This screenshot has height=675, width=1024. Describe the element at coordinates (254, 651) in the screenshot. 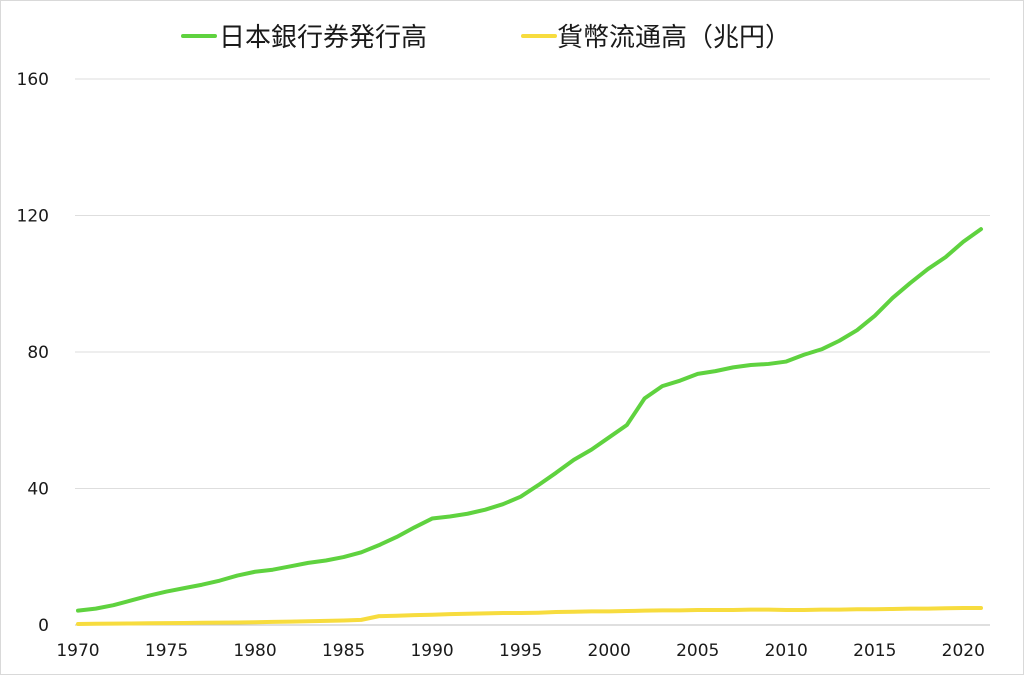

I see `x-tick-label-1980: 1980` at that location.